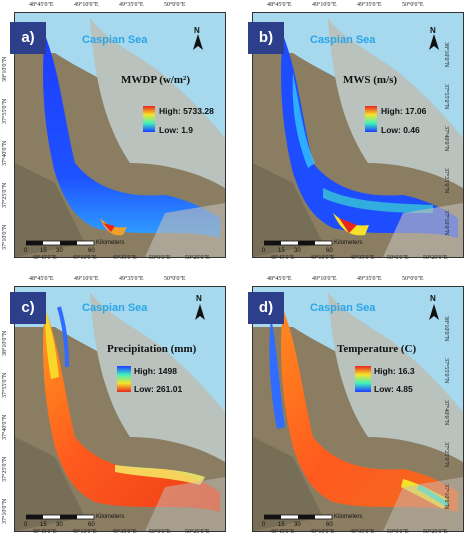 The height and width of the screenshot is (550, 468). Describe the element at coordinates (176, 130) in the screenshot. I see `legend-low: Low: 1.9` at that location.